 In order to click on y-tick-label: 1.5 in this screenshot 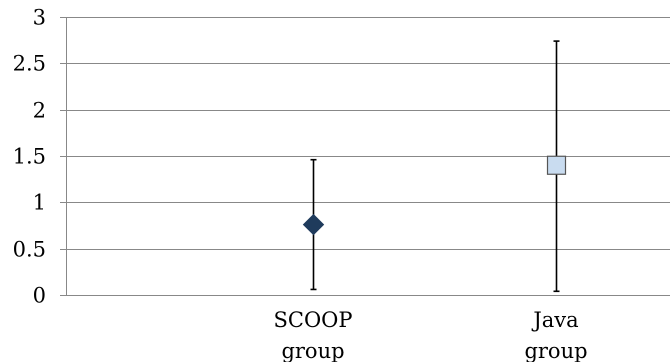, I will do `click(29, 157)`.